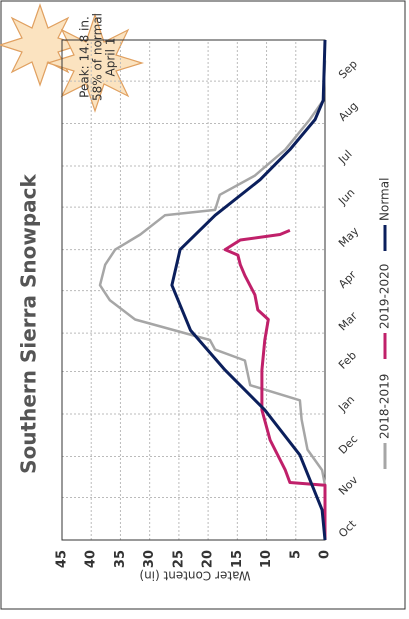  I want to click on chart-title: Southern Sierra Snowpack, so click(29, 323).